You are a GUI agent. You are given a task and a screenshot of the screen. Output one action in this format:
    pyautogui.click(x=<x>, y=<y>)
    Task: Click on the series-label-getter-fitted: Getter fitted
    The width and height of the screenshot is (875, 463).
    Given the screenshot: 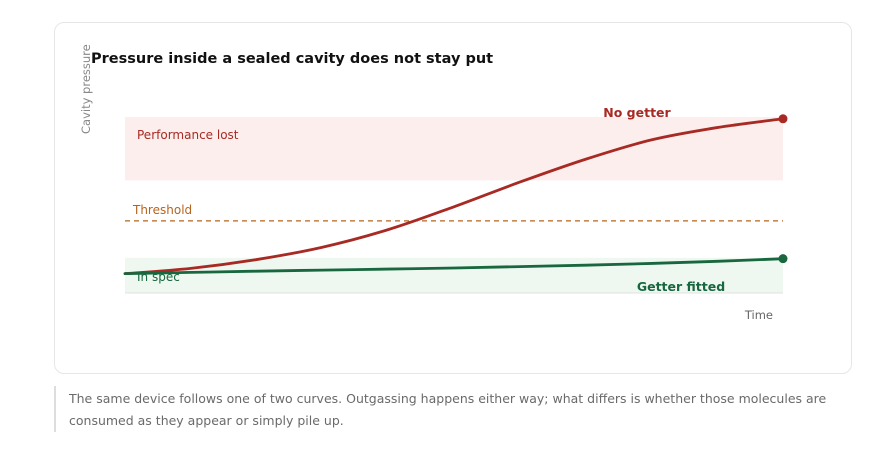 What is the action you would take?
    pyautogui.click(x=681, y=286)
    